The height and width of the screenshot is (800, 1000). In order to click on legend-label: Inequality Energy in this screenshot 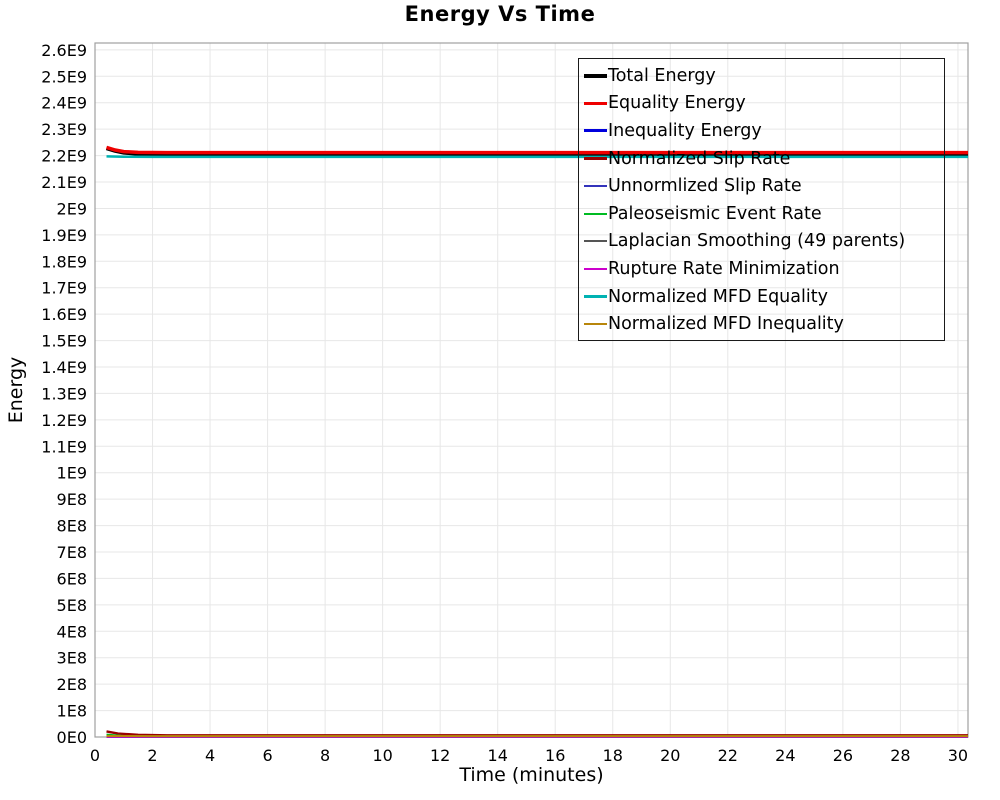, I will do `click(685, 130)`.